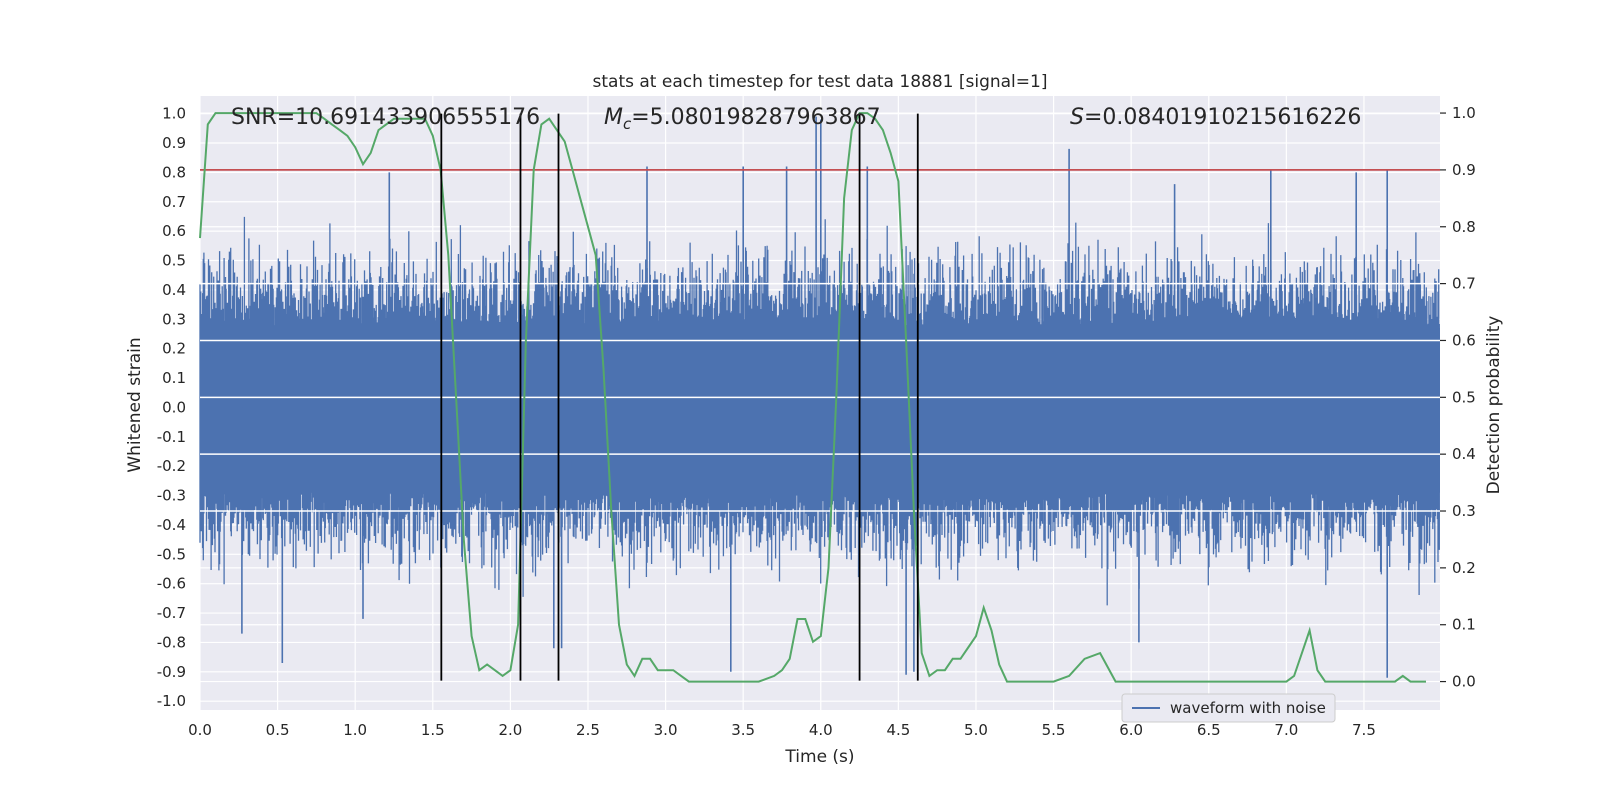 The image size is (1600, 800). Describe the element at coordinates (174, 261) in the screenshot. I see `y-tick-label: 0.5` at that location.